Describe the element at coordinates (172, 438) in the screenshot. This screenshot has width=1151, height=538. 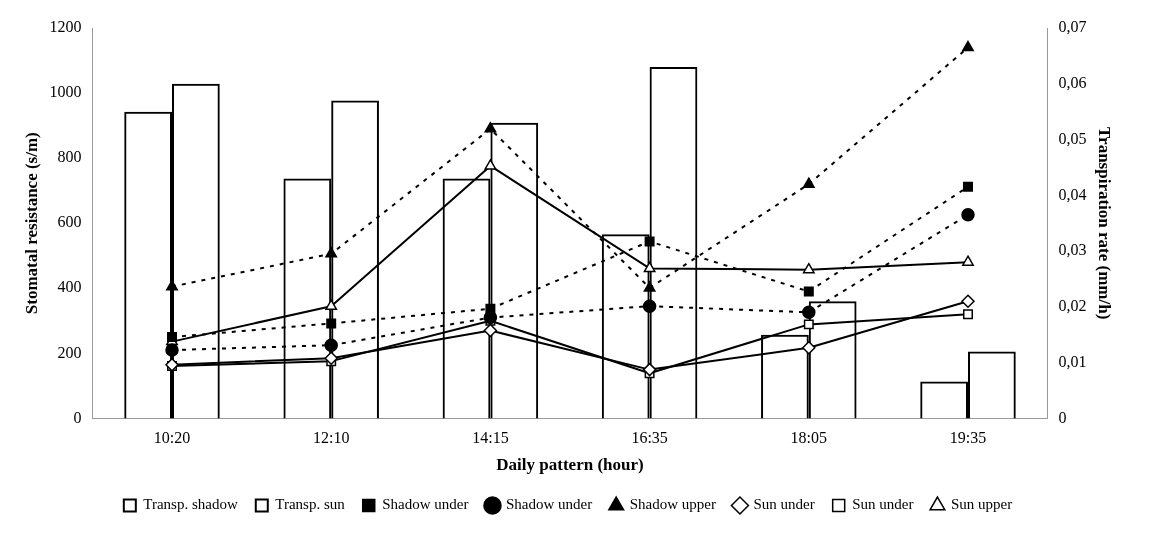
I see `x-tick-label: 10:20` at that location.